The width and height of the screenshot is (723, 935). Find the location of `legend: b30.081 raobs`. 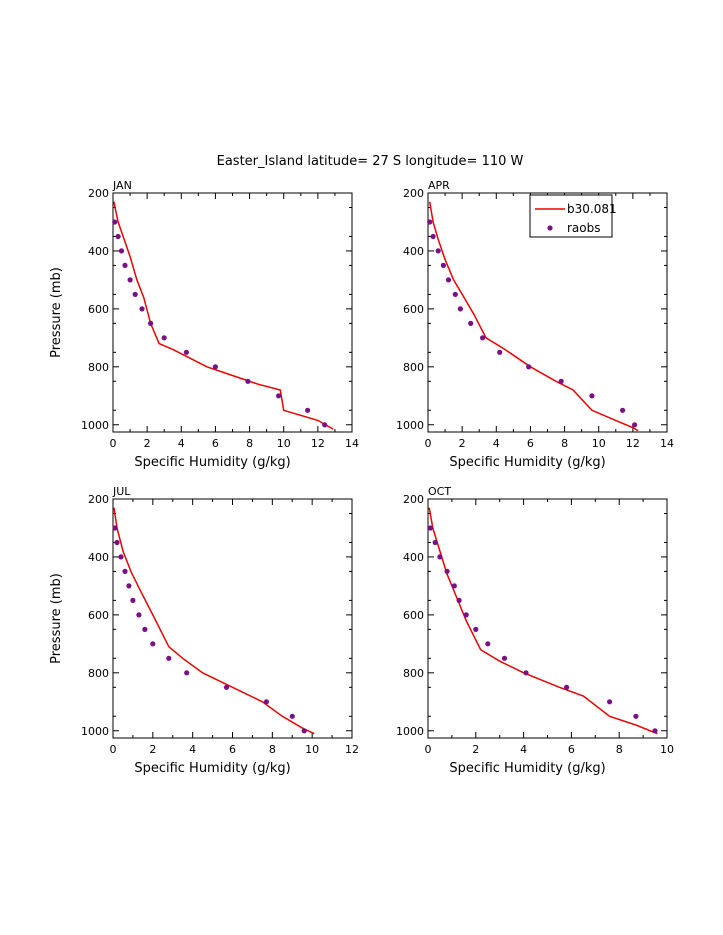

legend: b30.081 raobs is located at coordinates (573, 216).